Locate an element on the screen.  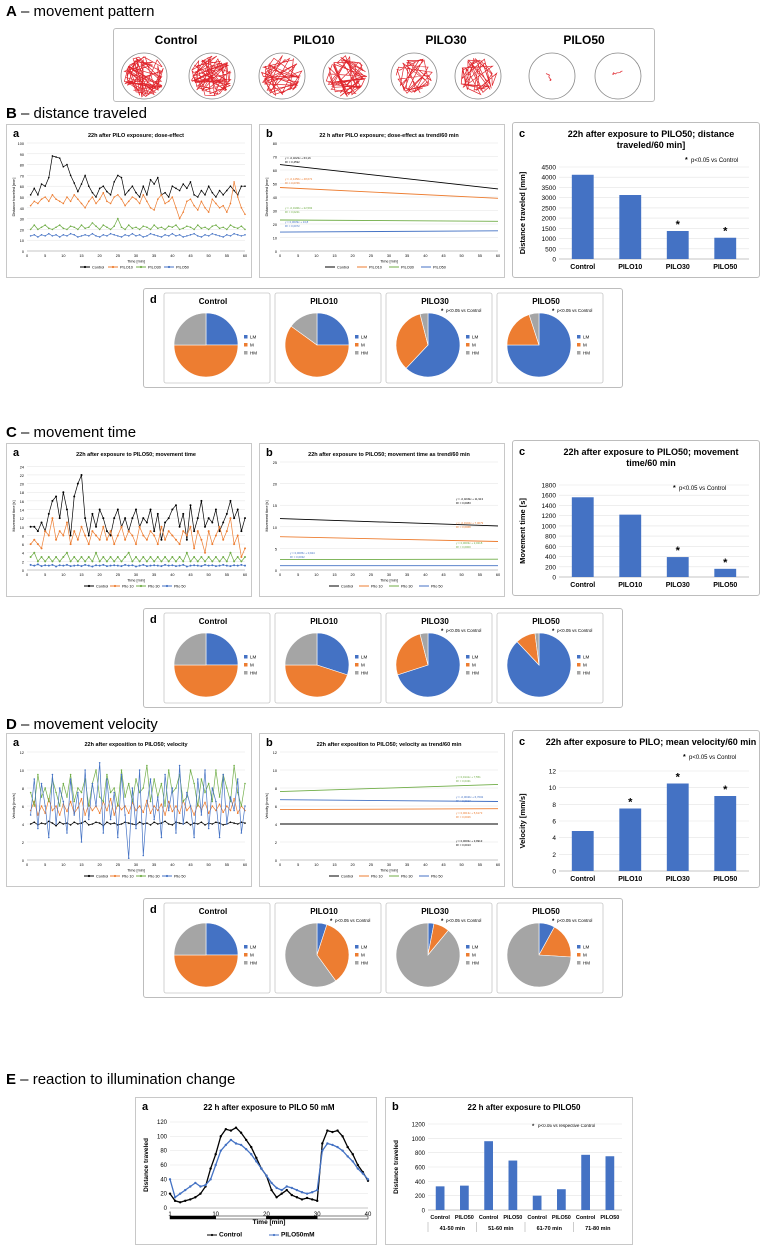
bar-pilo50 is located at coordinates (725, 248).